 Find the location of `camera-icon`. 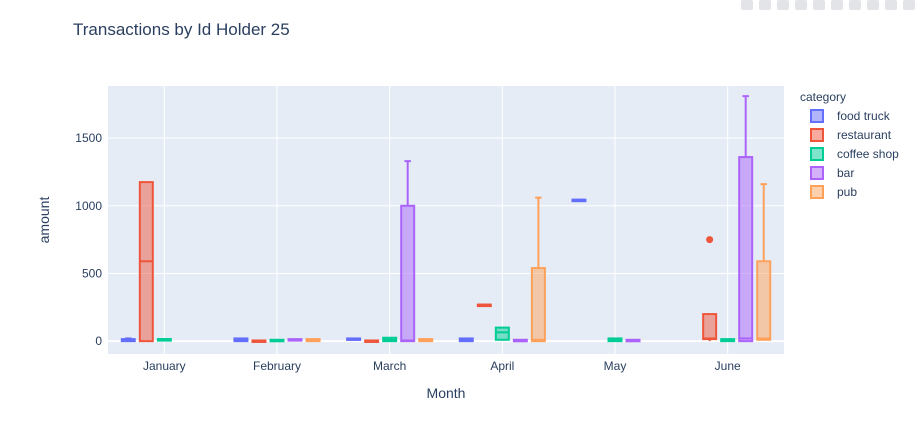

camera-icon is located at coordinates (747, 5).